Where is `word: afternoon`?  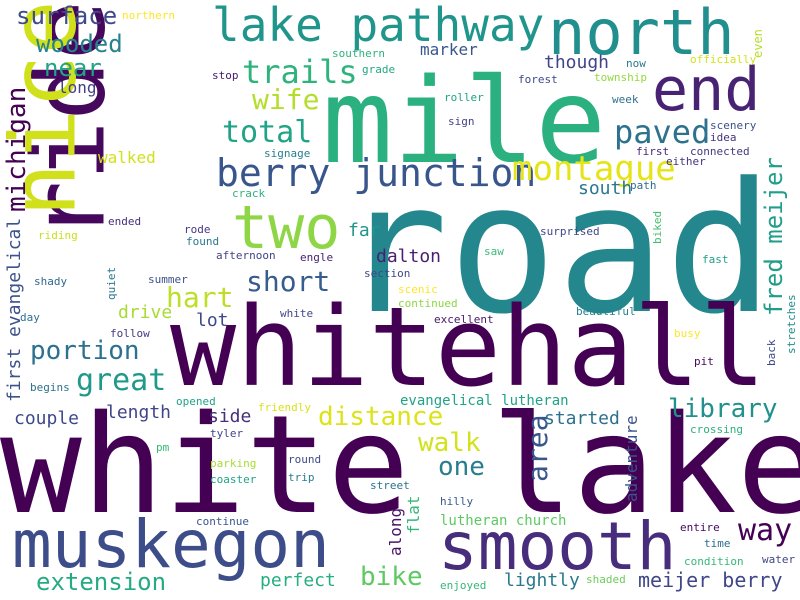
word: afternoon is located at coordinates (246, 255).